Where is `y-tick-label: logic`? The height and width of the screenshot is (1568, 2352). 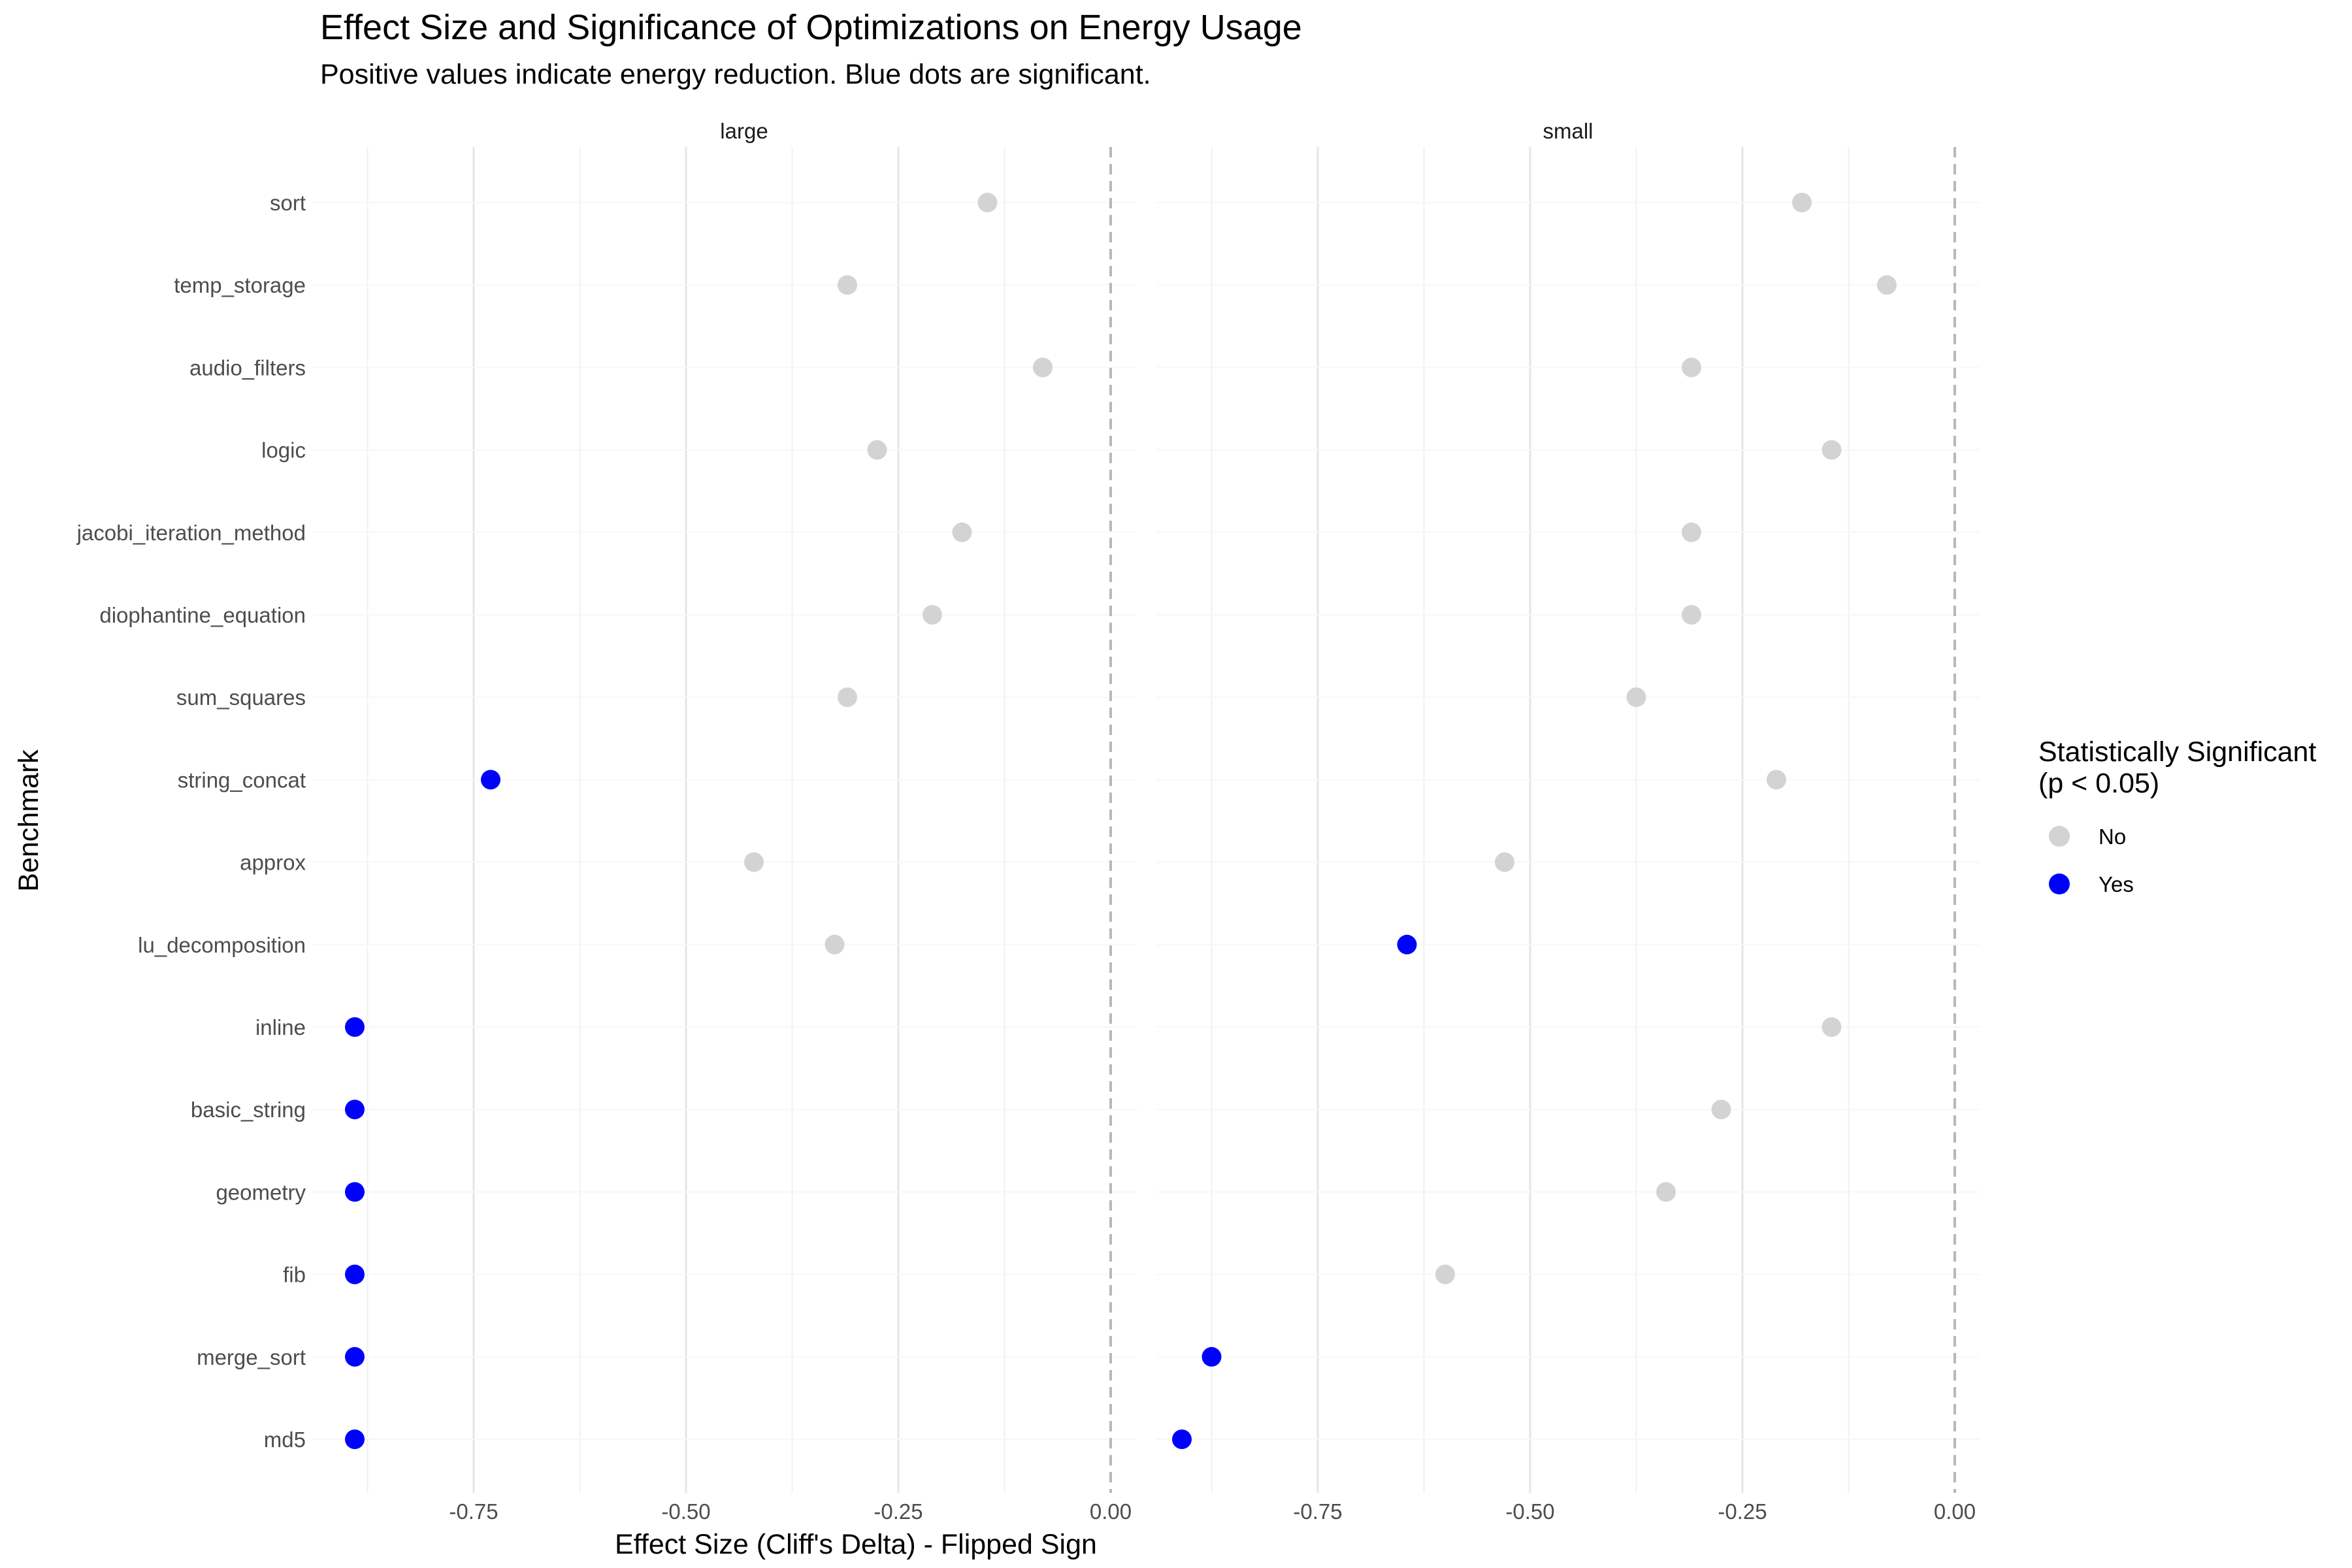 y-tick-label: logic is located at coordinates (283, 450).